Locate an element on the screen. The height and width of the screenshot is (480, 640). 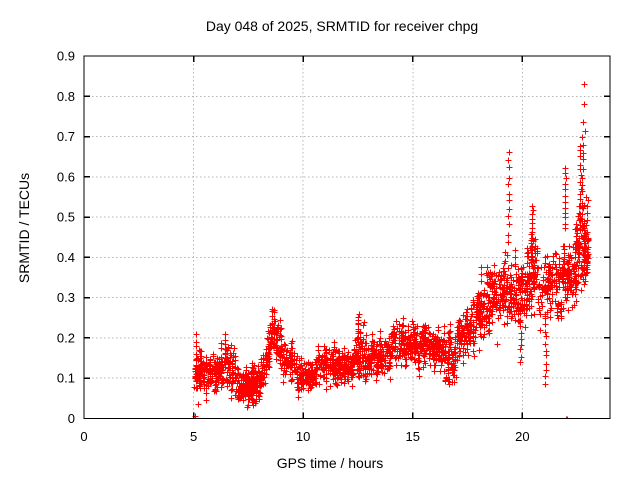
x-tick-label: 10 is located at coordinates (303, 436).